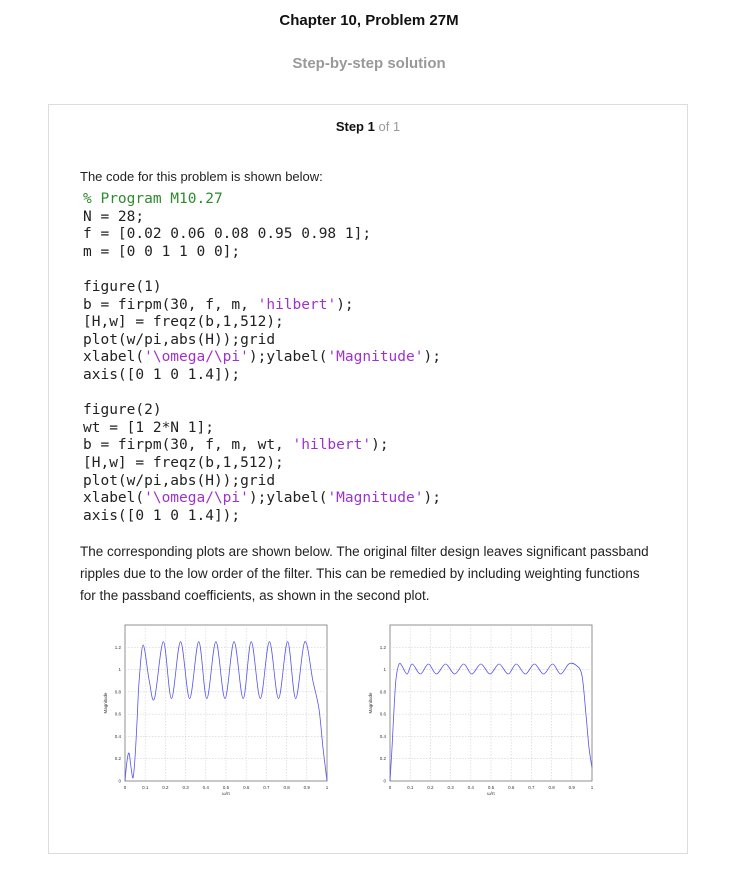  Describe the element at coordinates (122, 410) in the screenshot. I see `code-line: figure(2)` at that location.